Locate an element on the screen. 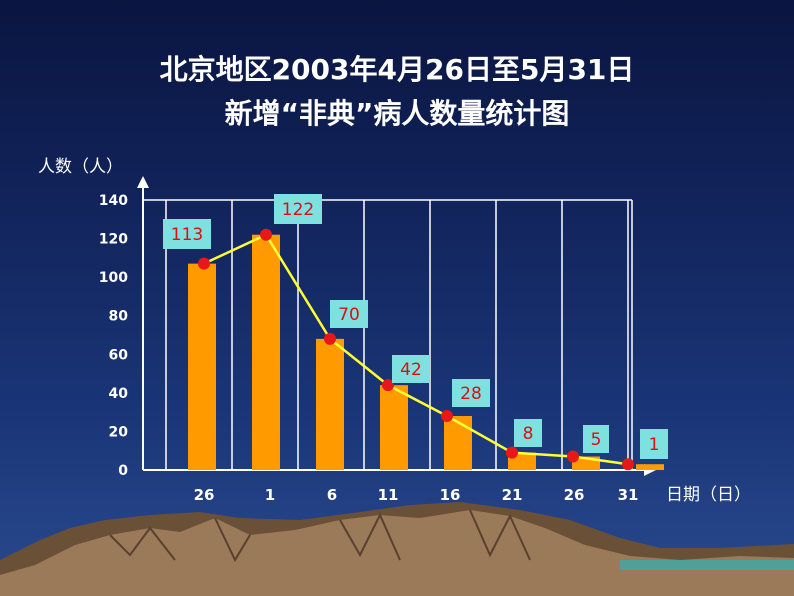  x-axis-title: 日期（日） is located at coordinates (708, 495).